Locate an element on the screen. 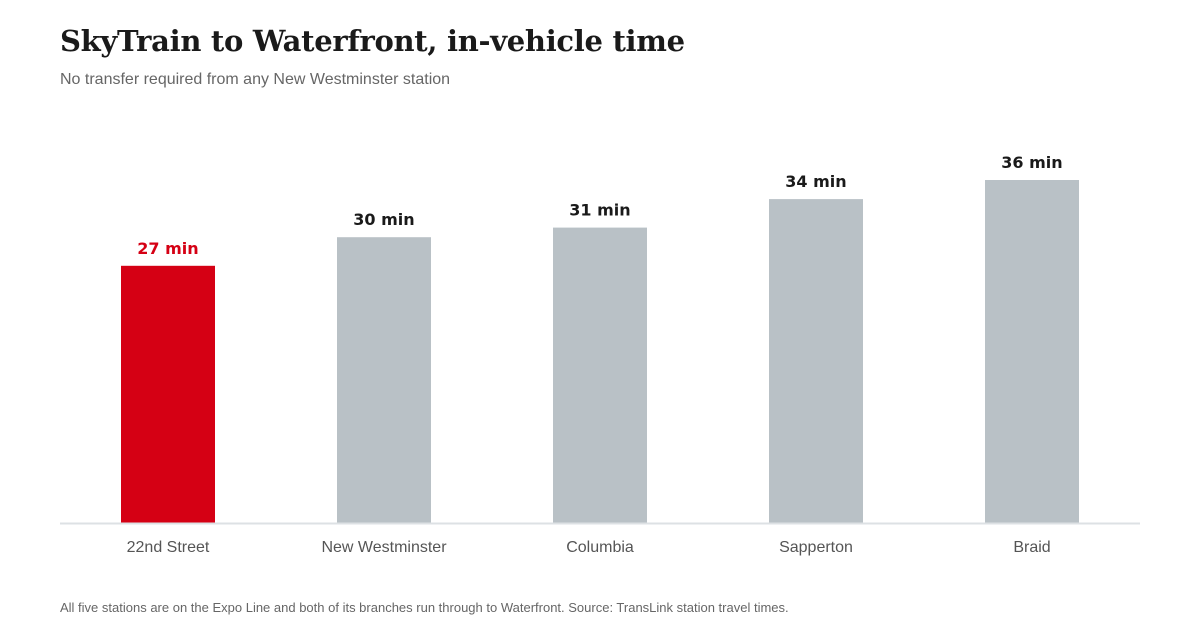  bar-sapperton is located at coordinates (816, 361).